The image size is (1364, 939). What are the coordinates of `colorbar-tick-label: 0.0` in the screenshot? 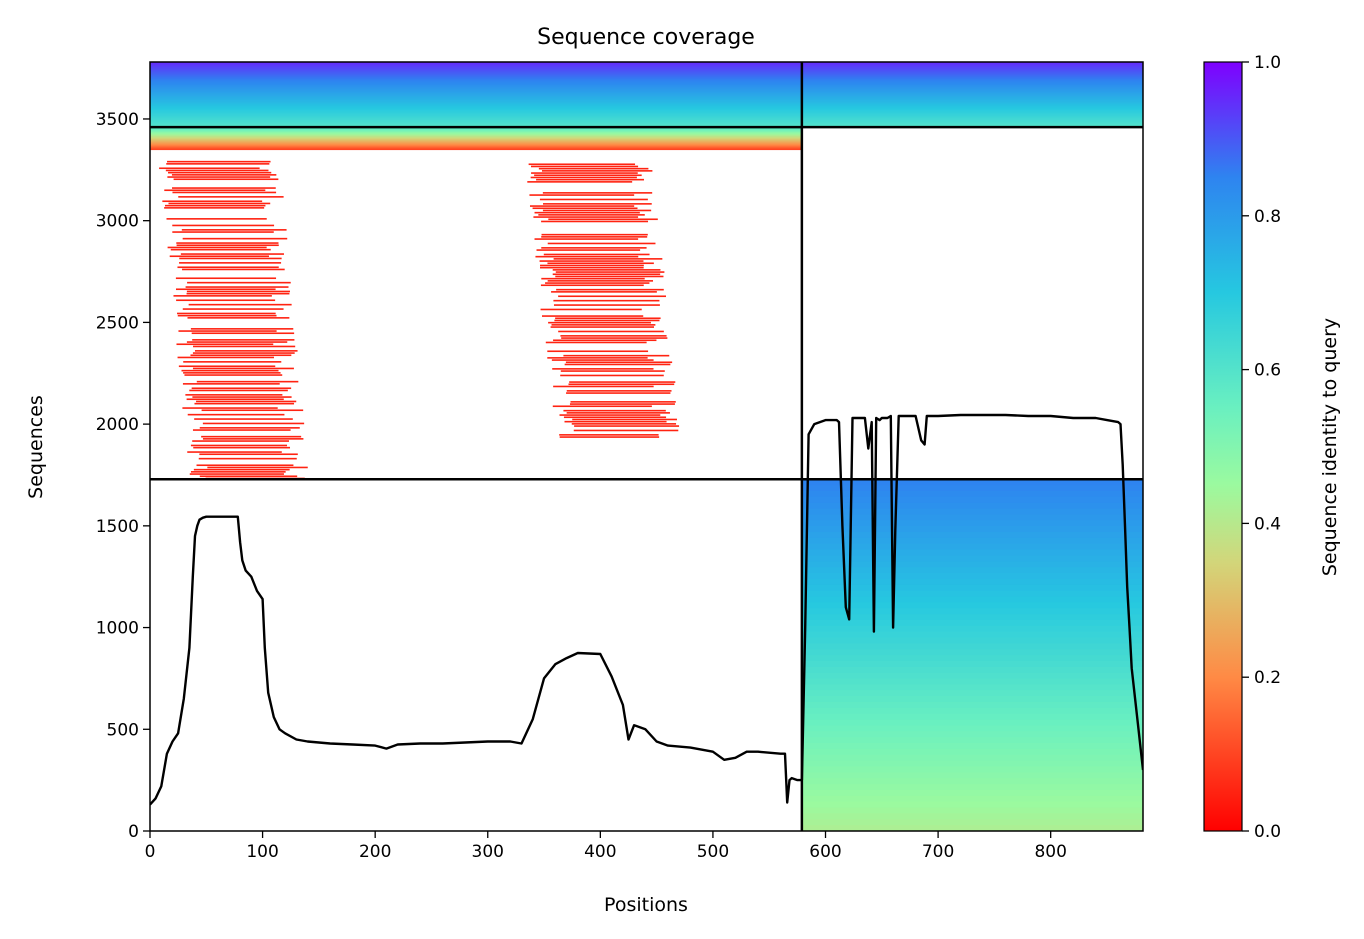 It's located at (1267, 832).